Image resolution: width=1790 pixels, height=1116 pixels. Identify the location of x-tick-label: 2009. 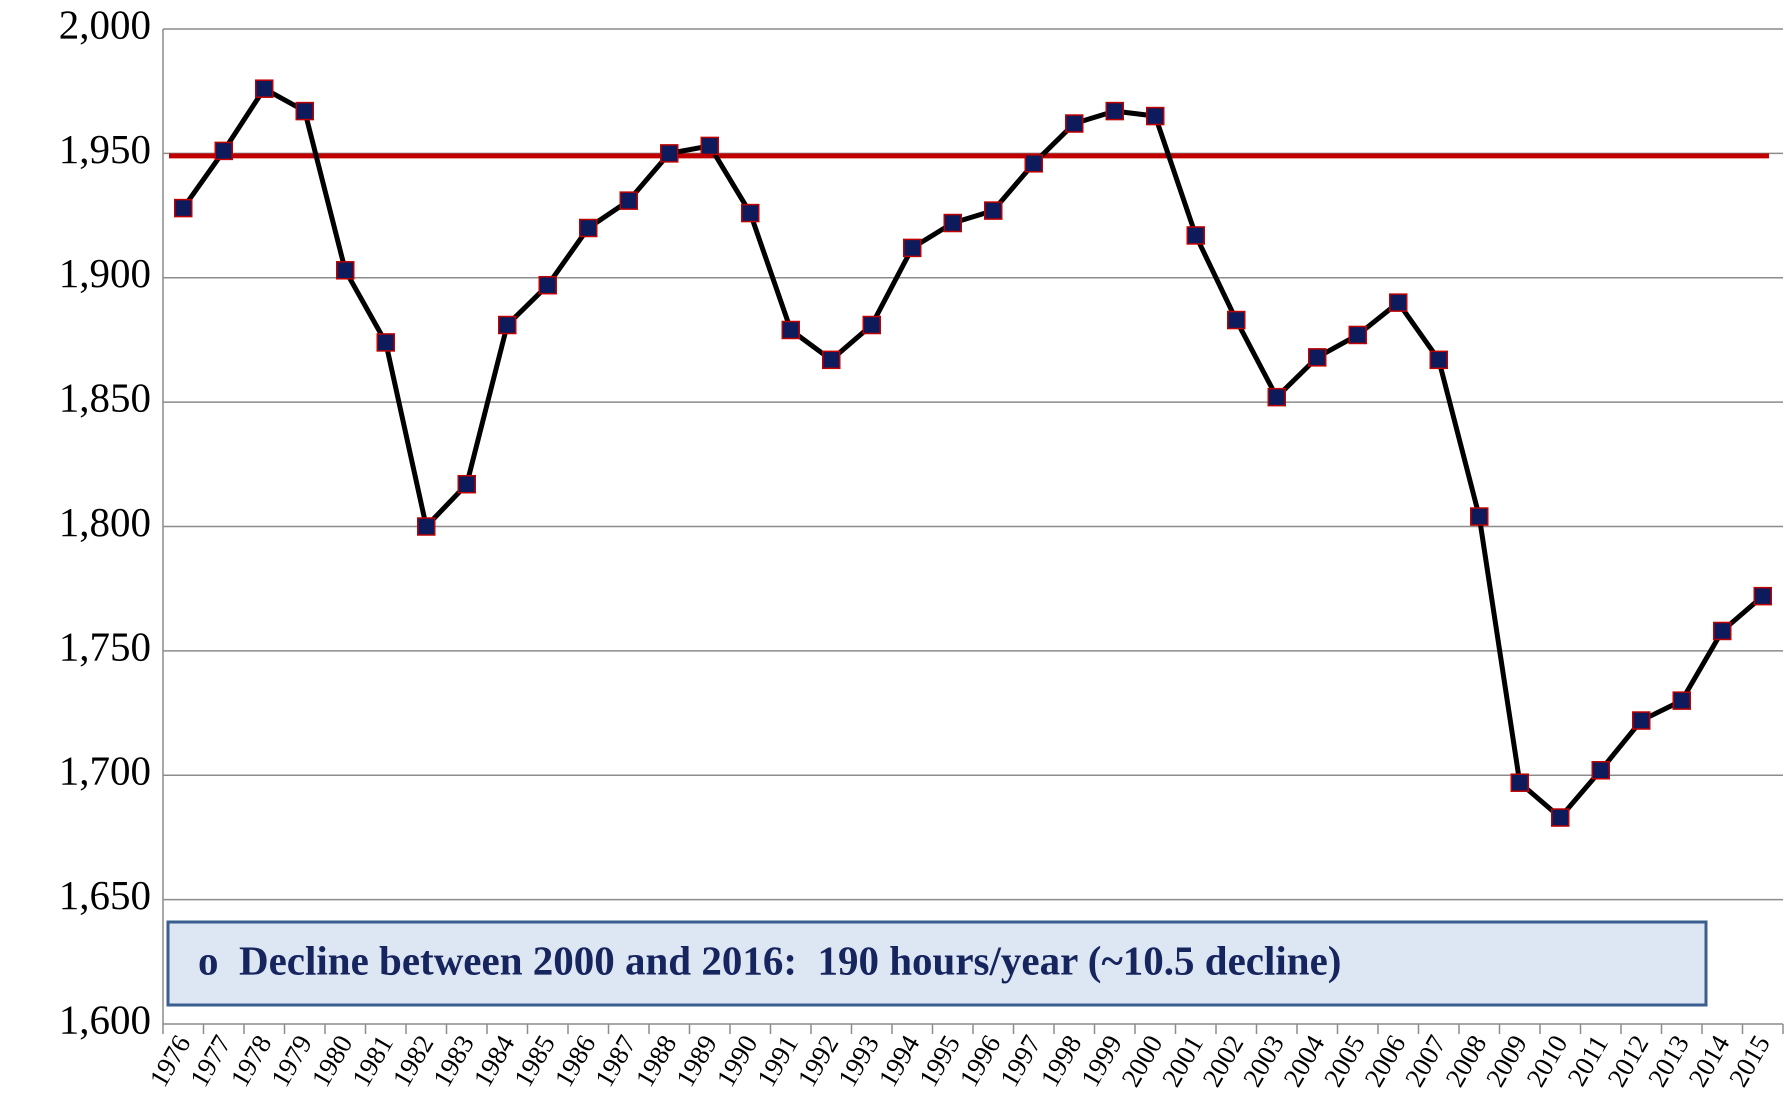
(1506, 1061).